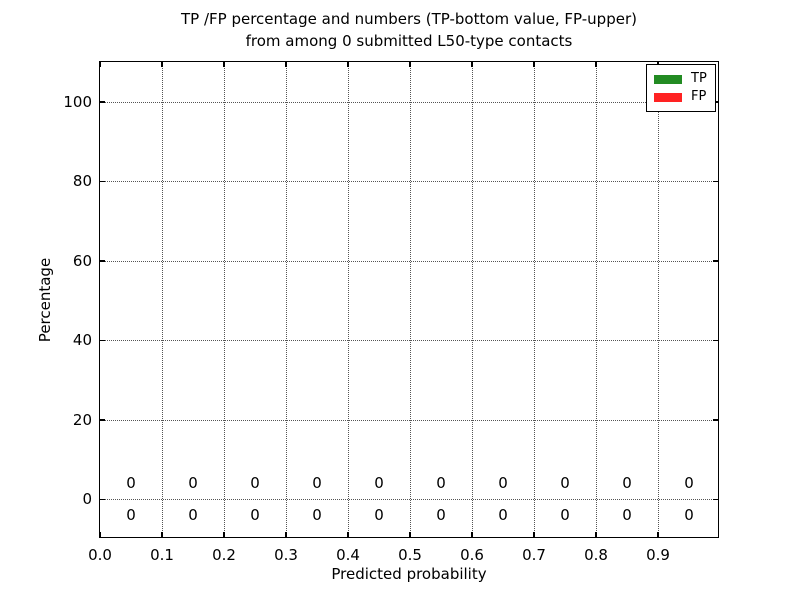  Describe the element at coordinates (82, 260) in the screenshot. I see `y-tick-label-60: 60` at that location.